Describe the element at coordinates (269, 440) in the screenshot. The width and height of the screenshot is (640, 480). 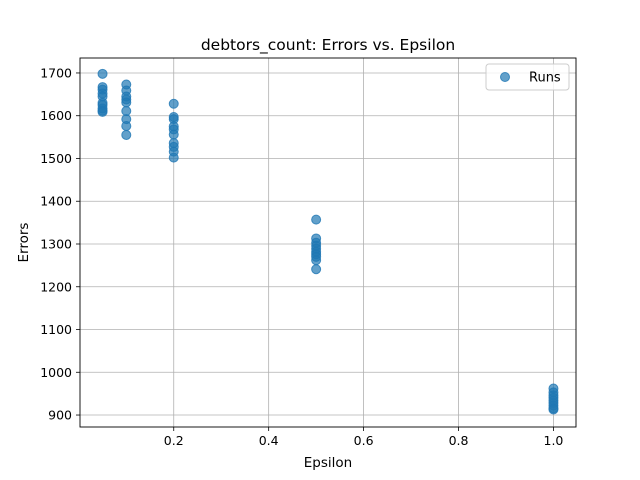
I see `x-tick-label: 0.4` at that location.